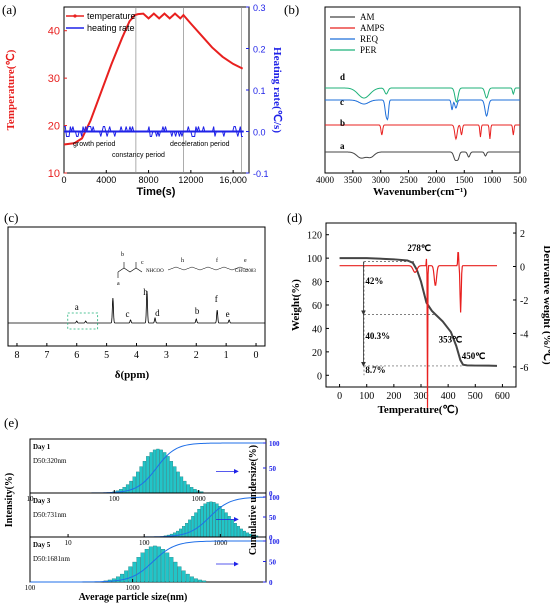  What do you see at coordinates (245, 271) in the screenshot?
I see `svg-text: CH\u2083` at bounding box center [245, 271].